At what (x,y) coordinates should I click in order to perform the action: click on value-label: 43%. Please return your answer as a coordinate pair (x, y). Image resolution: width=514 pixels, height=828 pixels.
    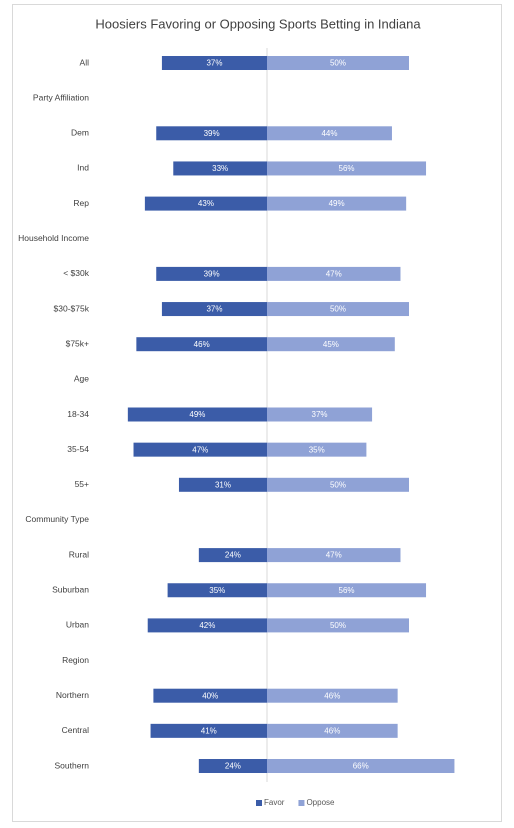
    Looking at the image, I should click on (206, 203).